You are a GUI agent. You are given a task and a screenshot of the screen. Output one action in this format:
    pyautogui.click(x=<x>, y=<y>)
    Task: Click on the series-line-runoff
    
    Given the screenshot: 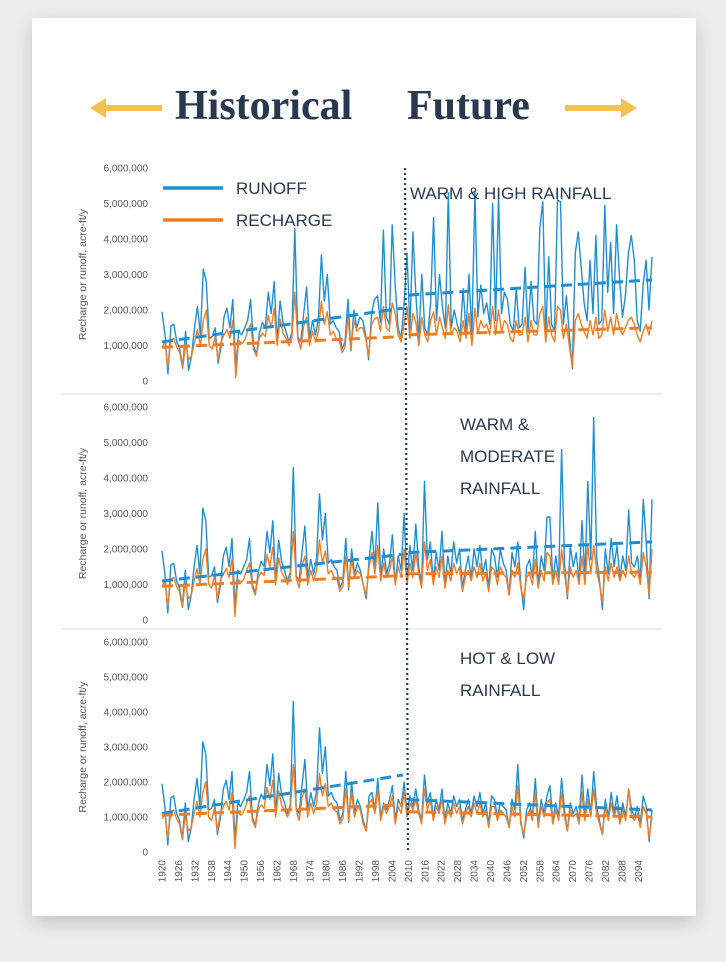 What is the action you would take?
    pyautogui.click(x=407, y=282)
    